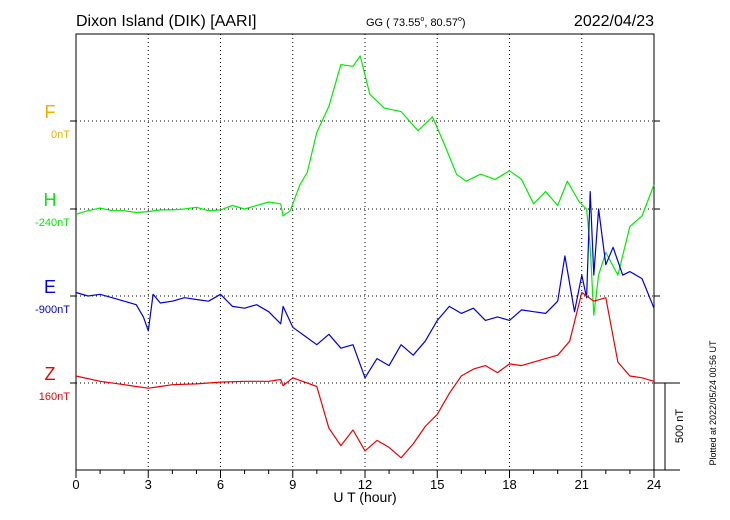 This screenshot has width=730, height=520. What do you see at coordinates (166, 21) in the screenshot?
I see `station-title: Dixon Island (DIK) [AARI]` at bounding box center [166, 21].